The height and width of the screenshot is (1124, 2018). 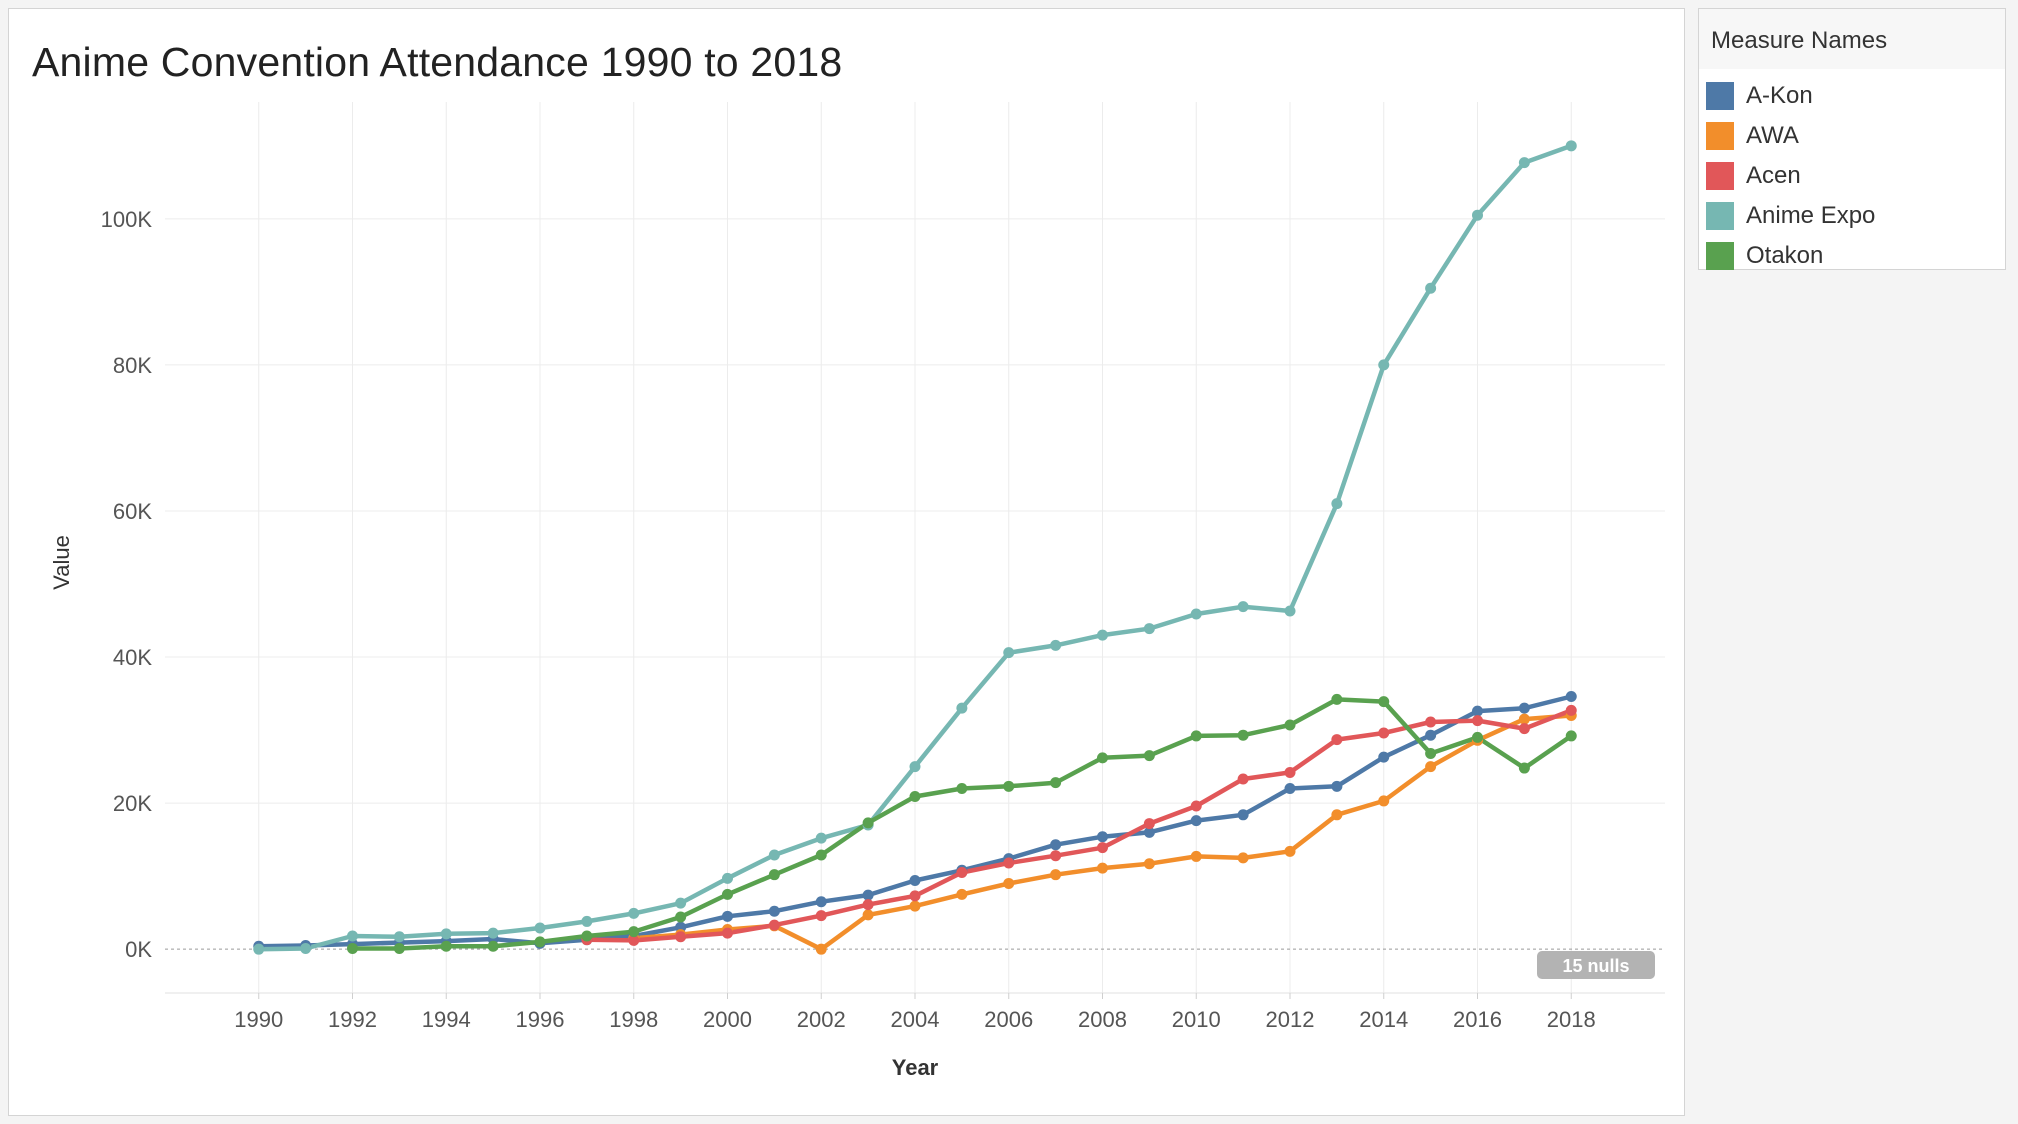 What do you see at coordinates (1799, 40) in the screenshot?
I see `legend-title: Measure Names` at bounding box center [1799, 40].